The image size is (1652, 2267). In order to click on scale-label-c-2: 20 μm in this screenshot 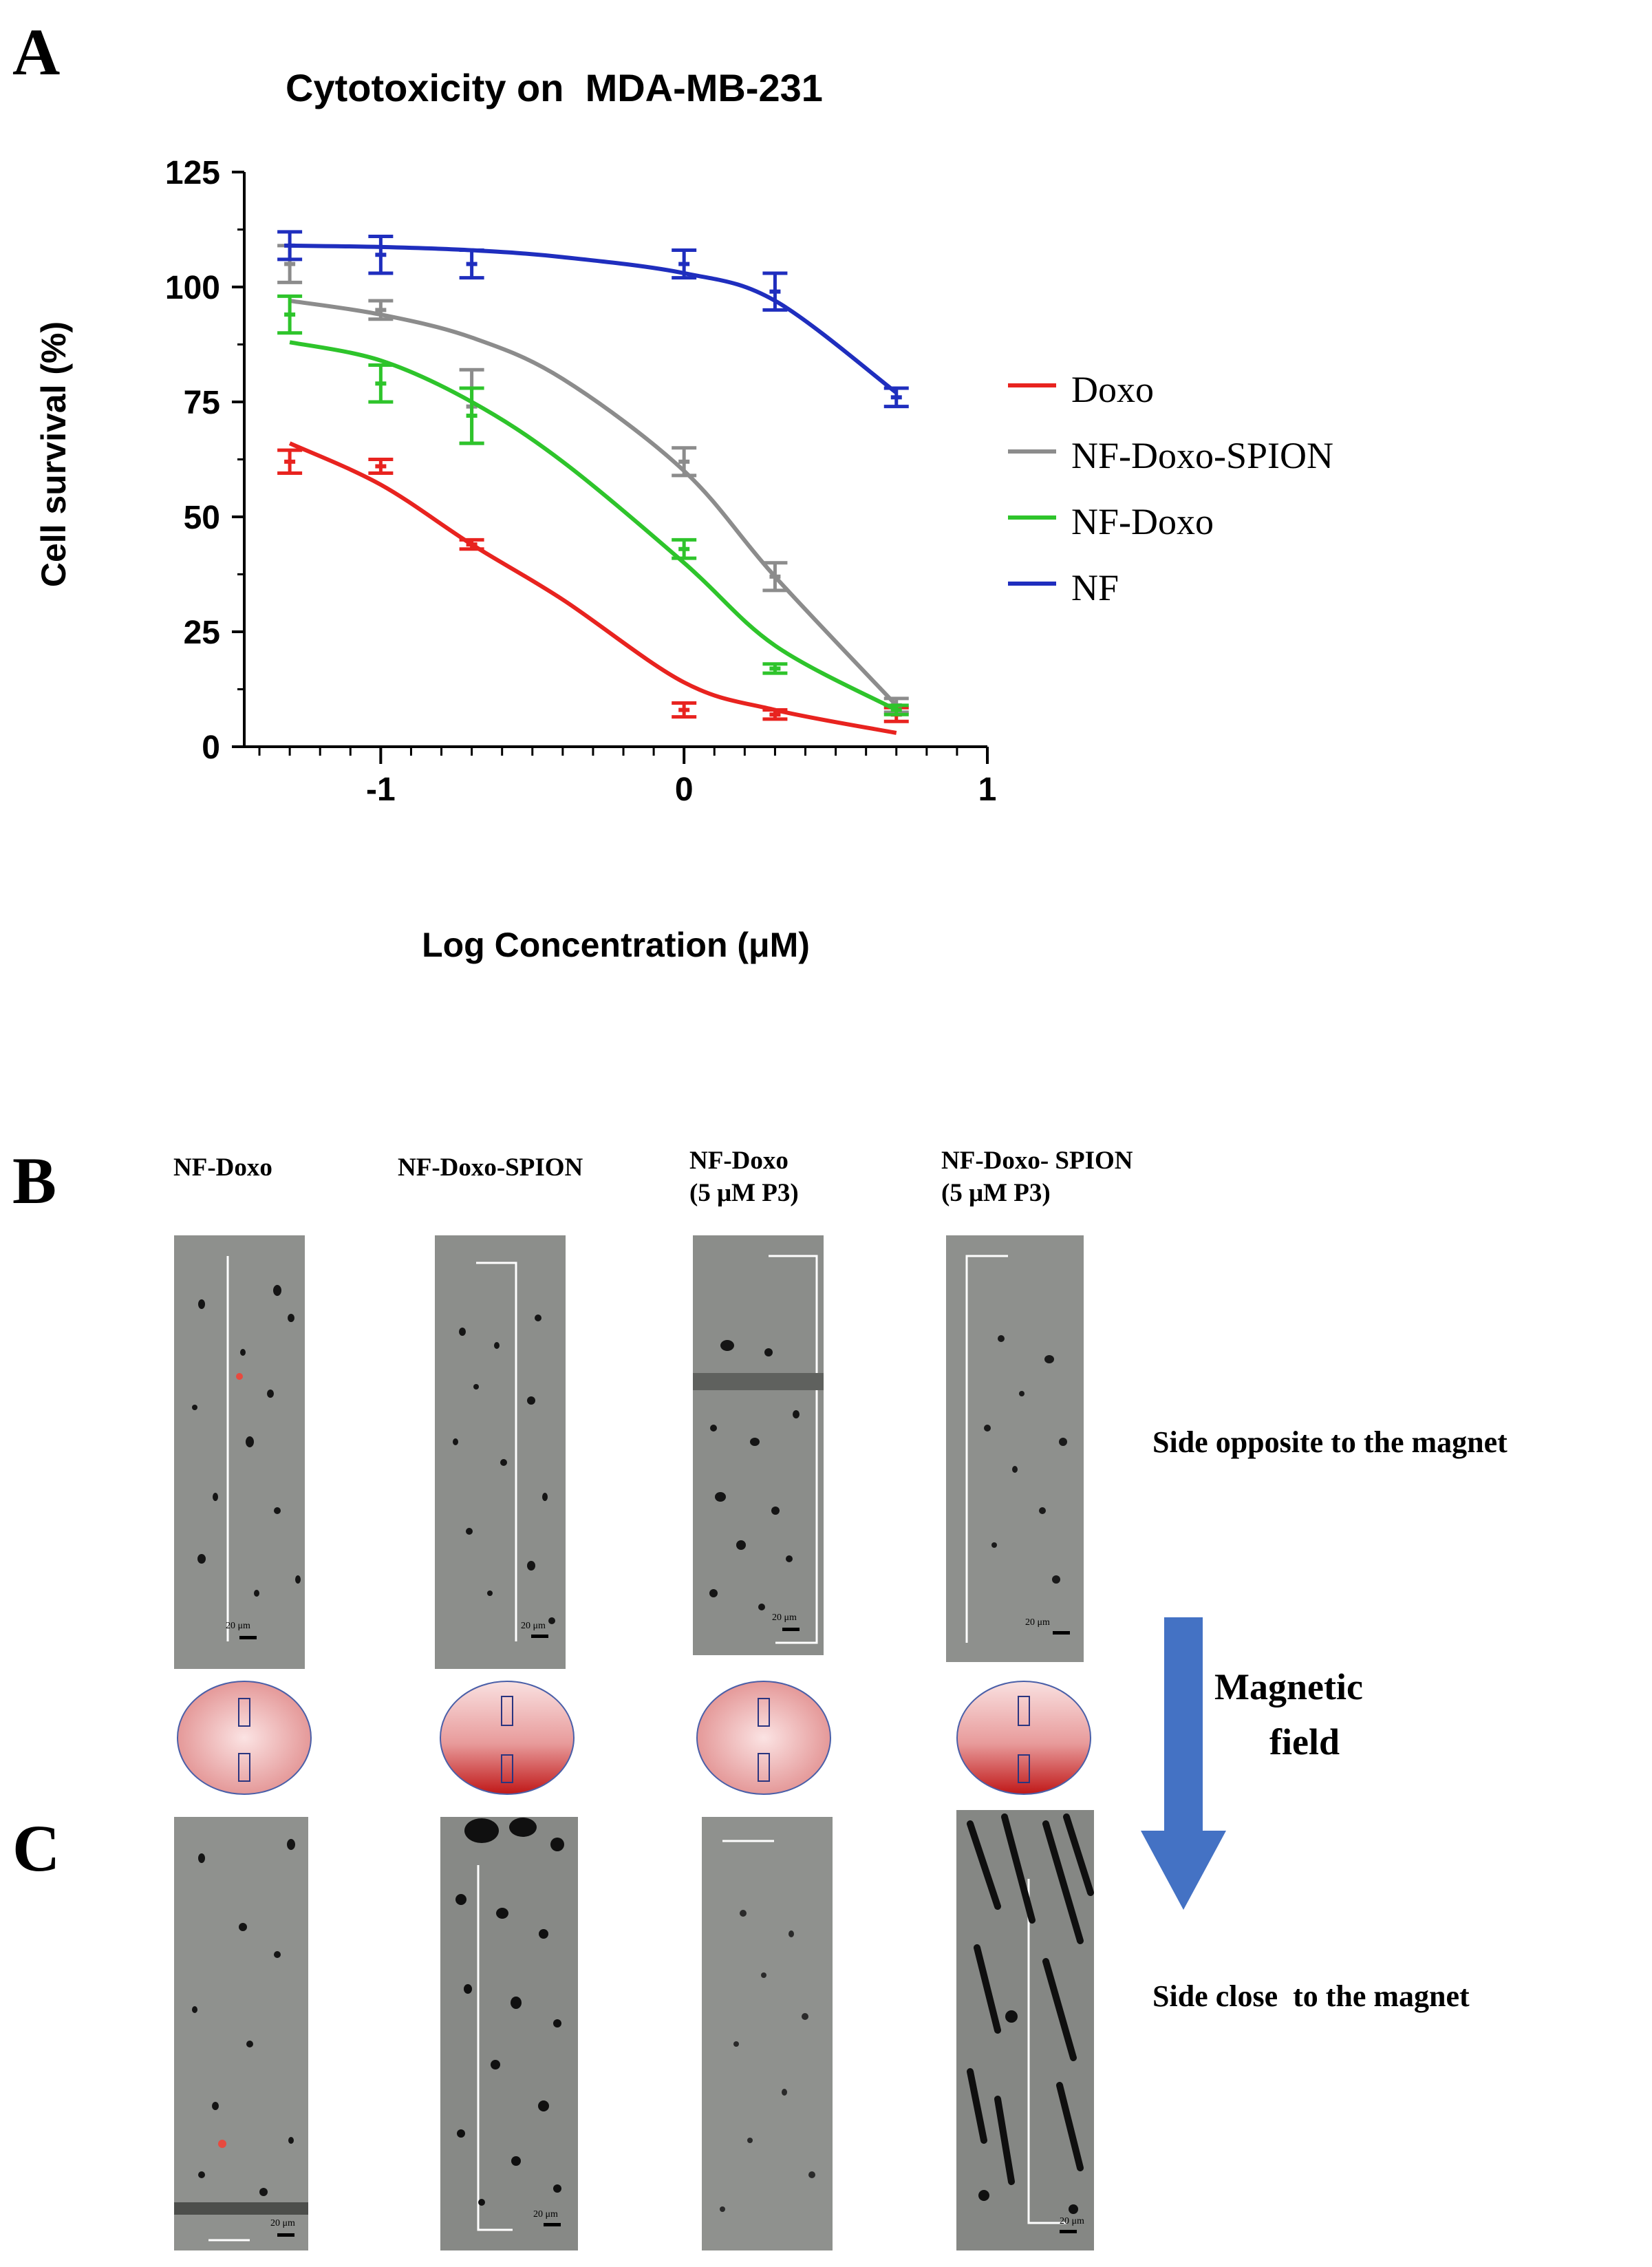, I will do `click(545, 2214)`.